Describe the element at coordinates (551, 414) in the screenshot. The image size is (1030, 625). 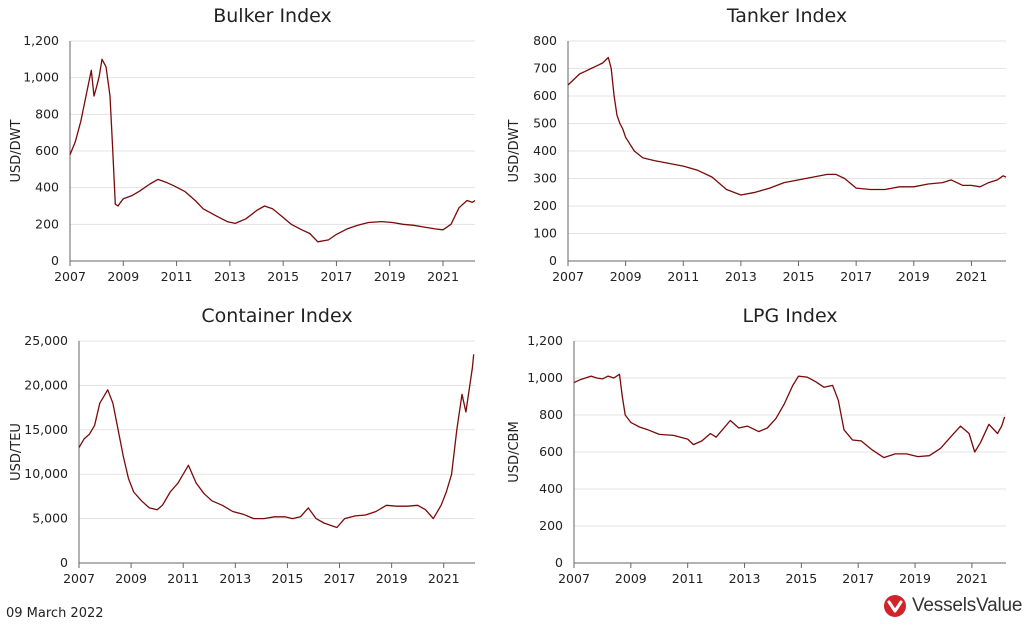
I see `lpg-y-tick-label: 800` at that location.